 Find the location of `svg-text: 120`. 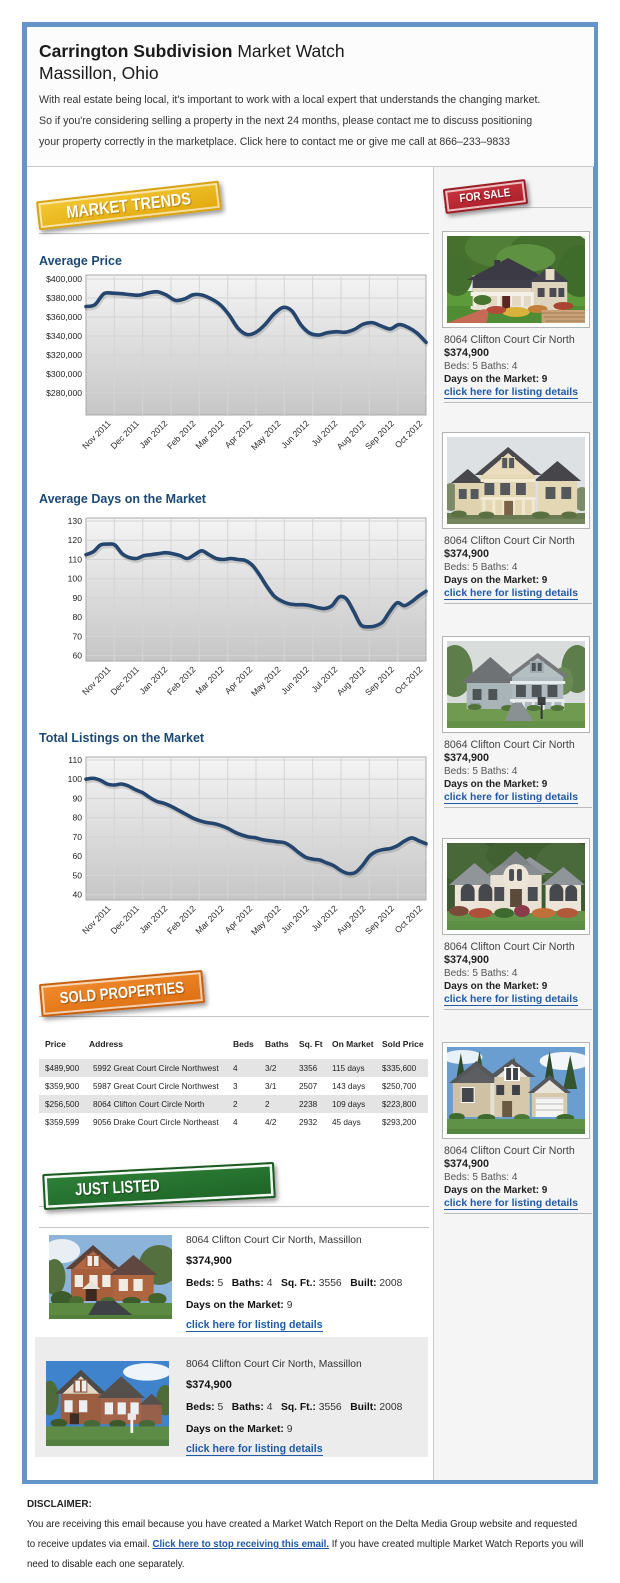

svg-text: 120 is located at coordinates (75, 540).